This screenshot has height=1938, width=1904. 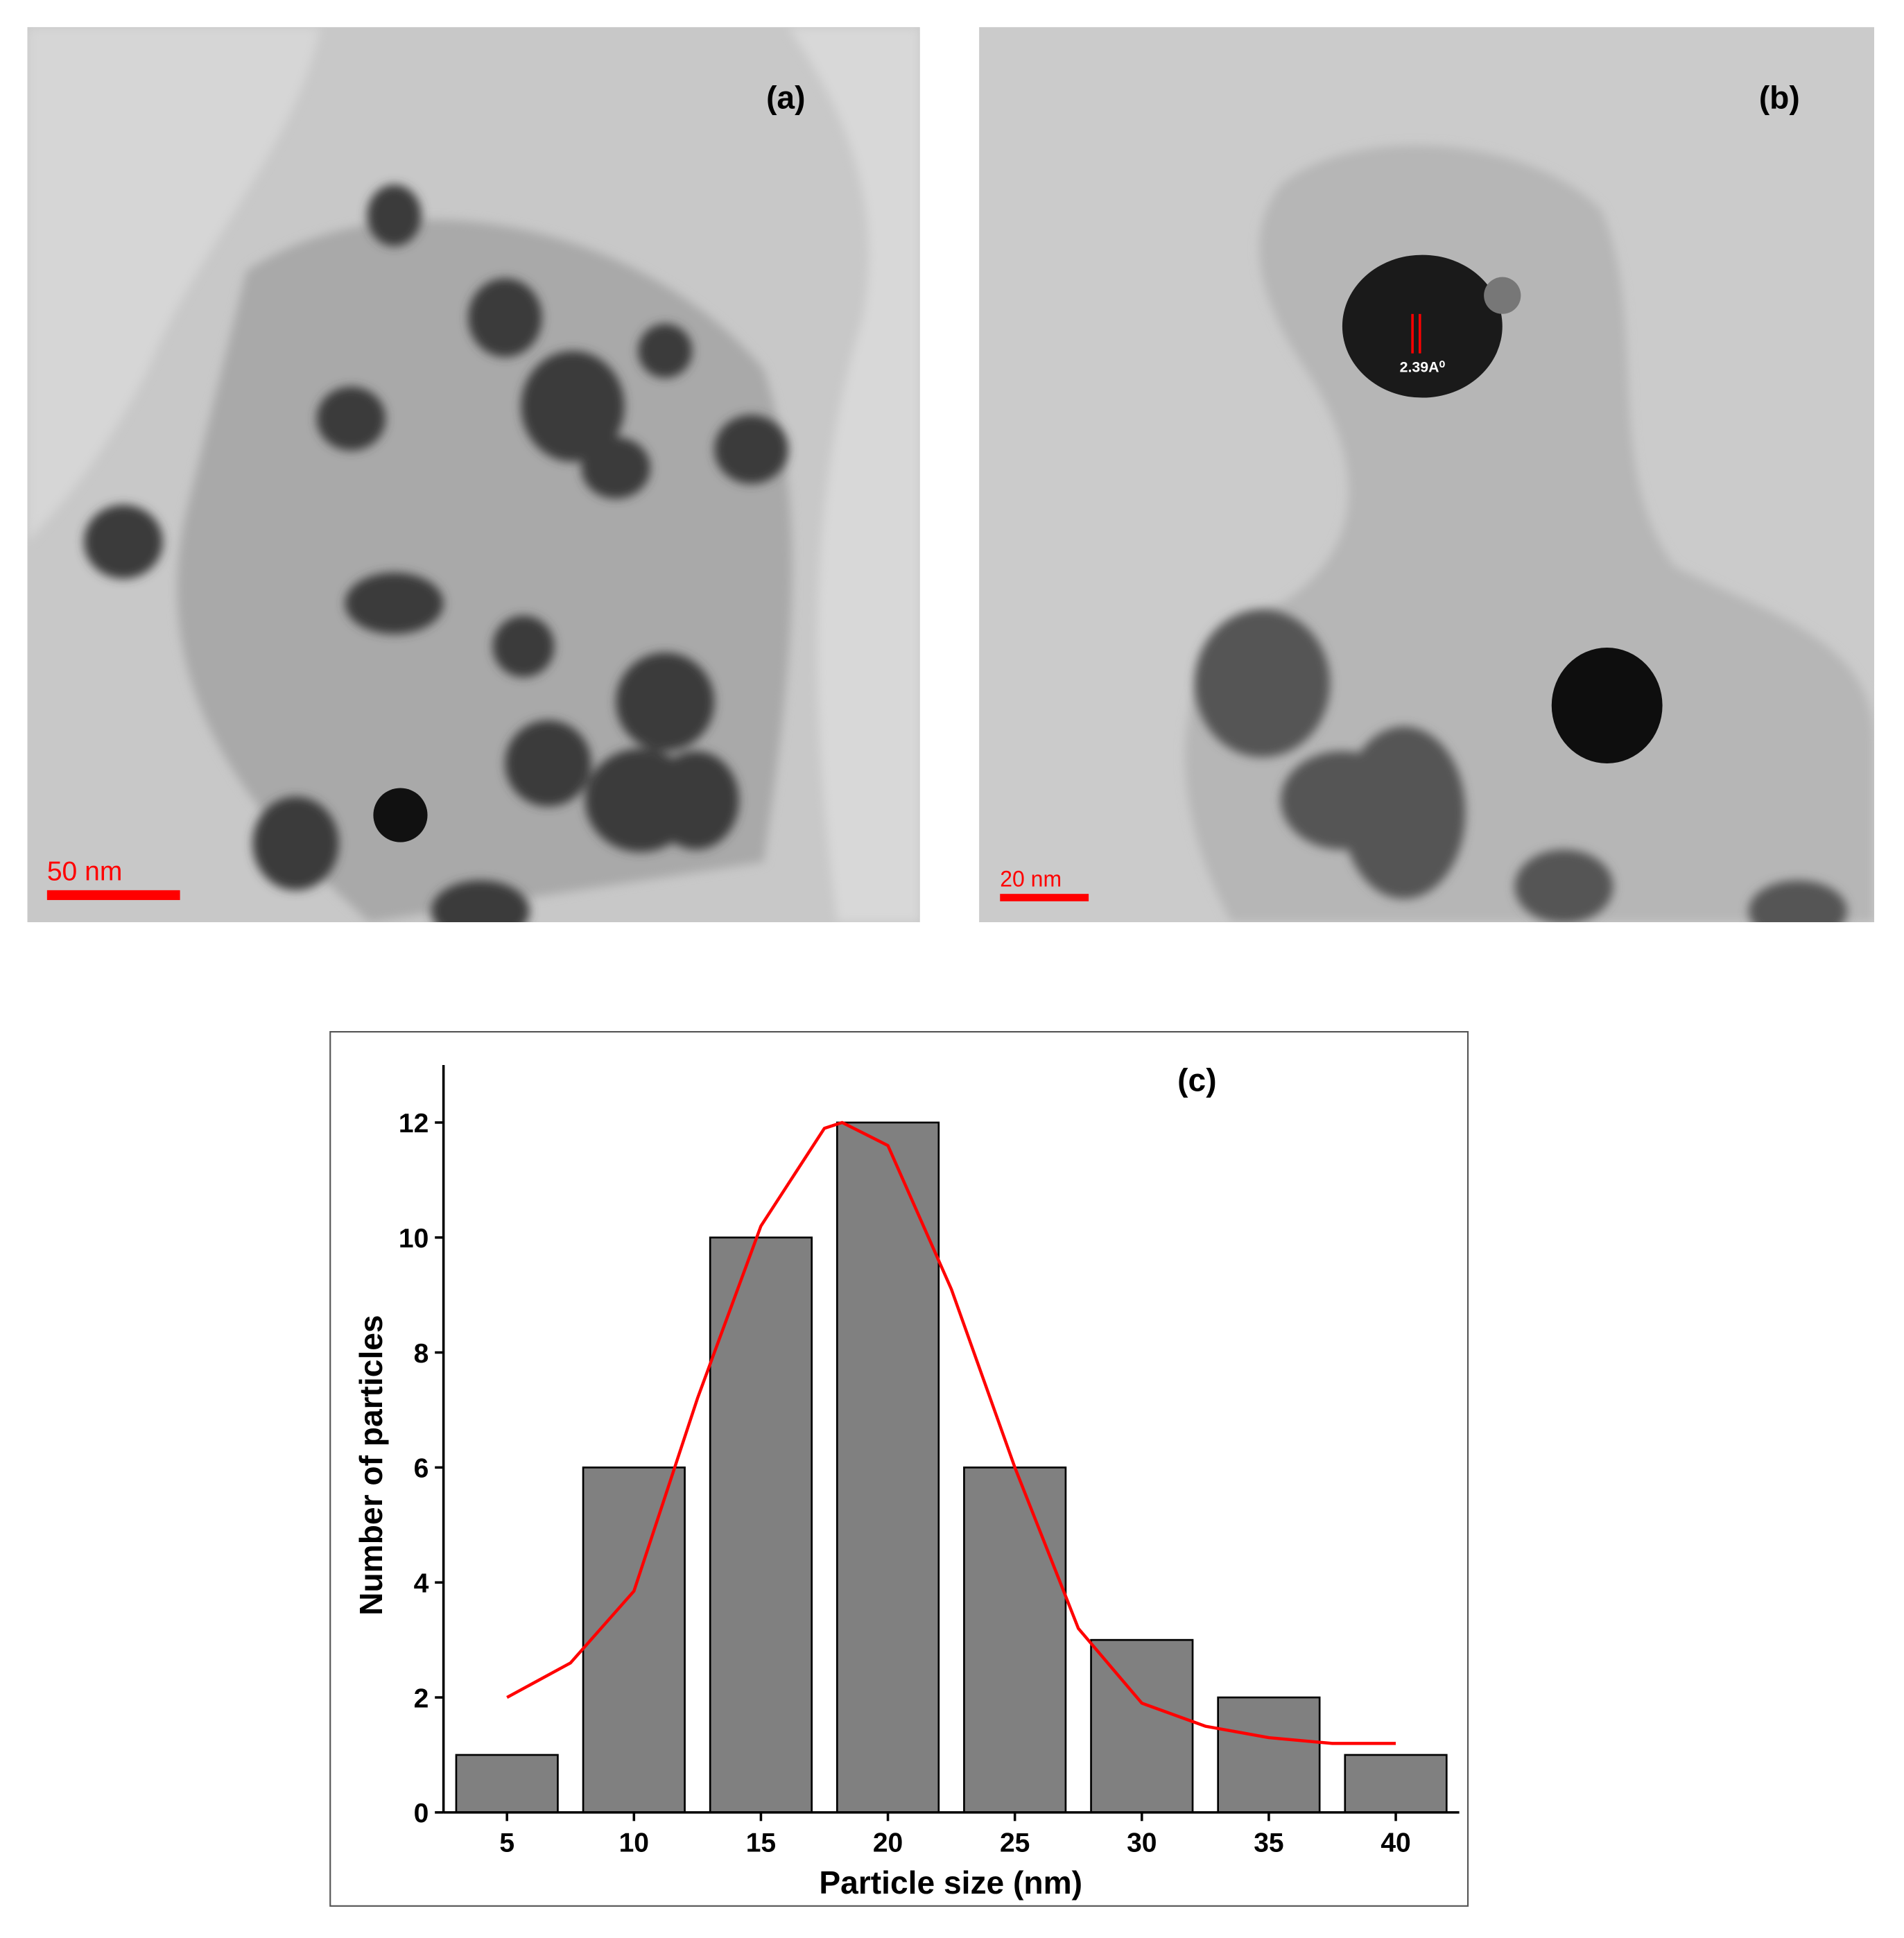 What do you see at coordinates (371, 1465) in the screenshot?
I see `y-axis-label: Number of particles` at bounding box center [371, 1465].